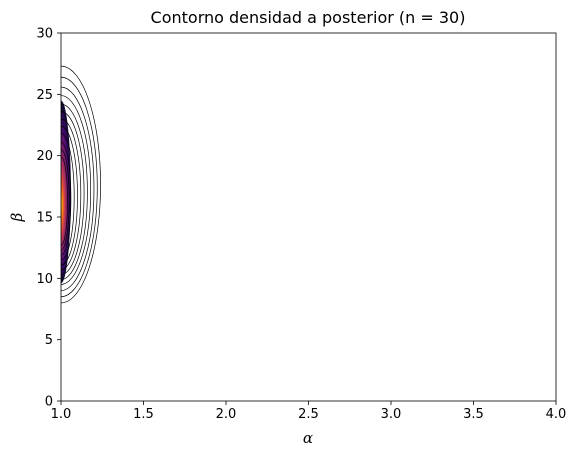 The width and height of the screenshot is (577, 455). What do you see at coordinates (44, 156) in the screenshot?
I see `y-tick-label: 20` at bounding box center [44, 156].